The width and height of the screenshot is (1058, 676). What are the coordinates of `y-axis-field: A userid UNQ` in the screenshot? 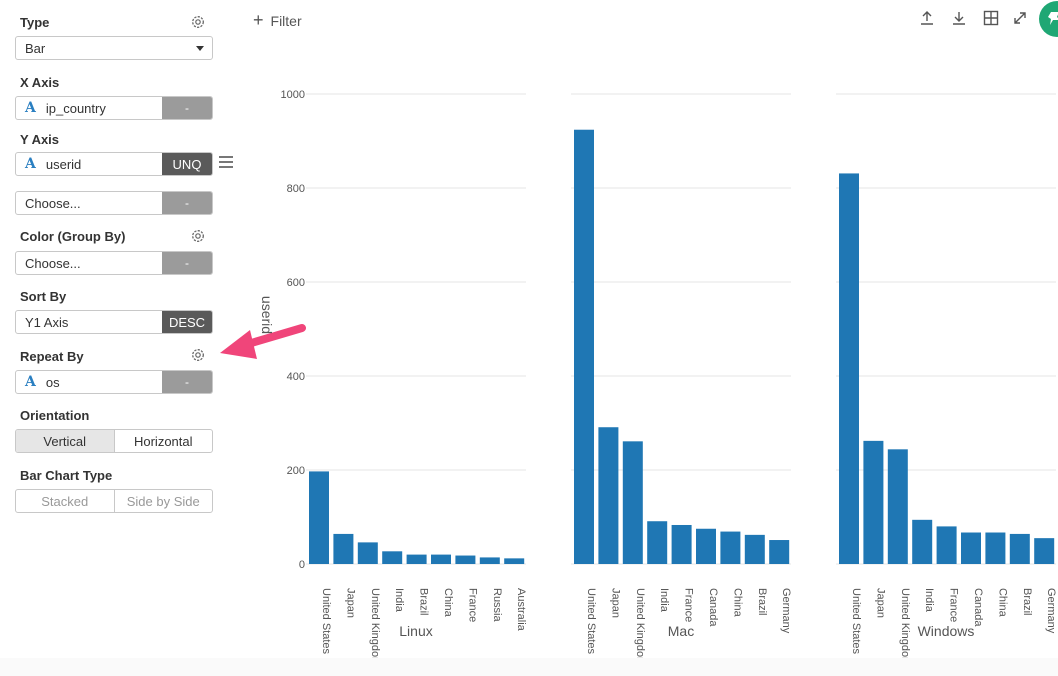 It's located at (114, 164).